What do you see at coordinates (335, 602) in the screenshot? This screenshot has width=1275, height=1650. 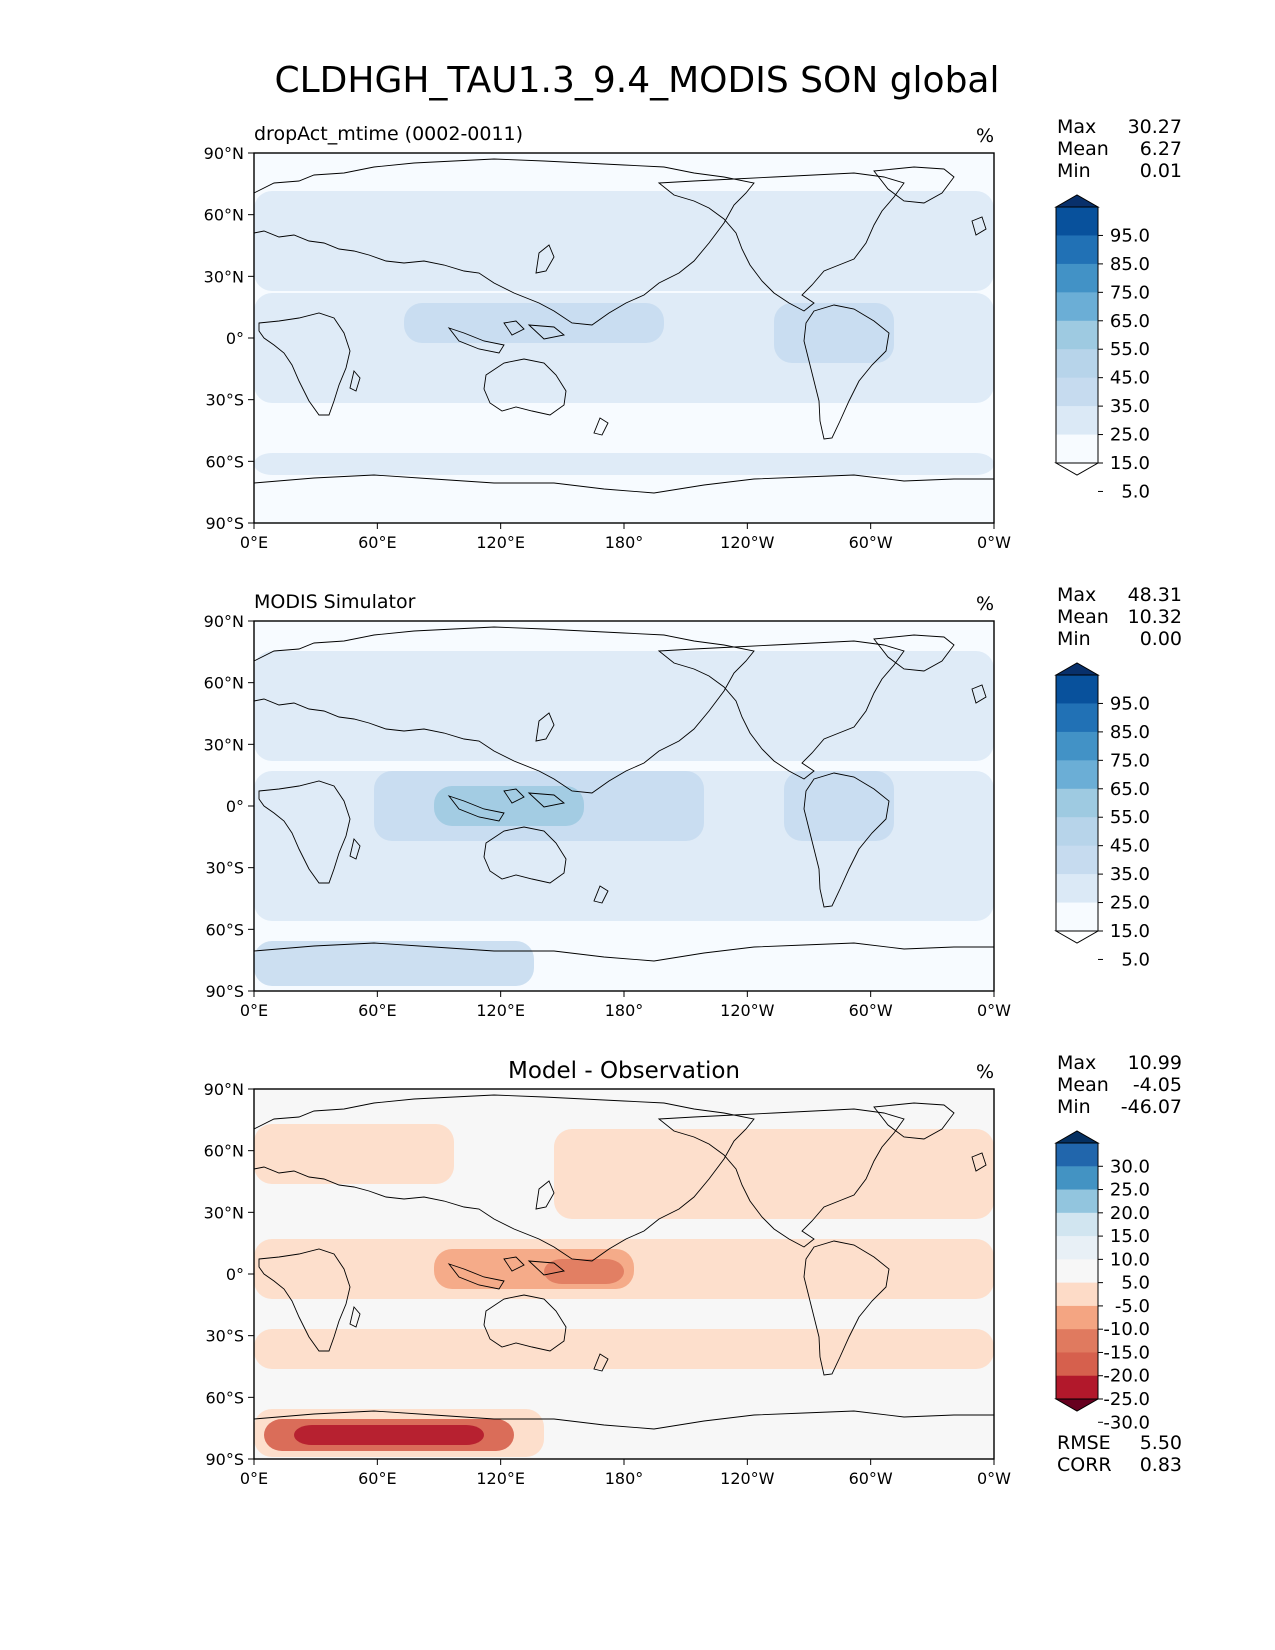 I see `panel-left-title: MODIS Simulator` at bounding box center [335, 602].